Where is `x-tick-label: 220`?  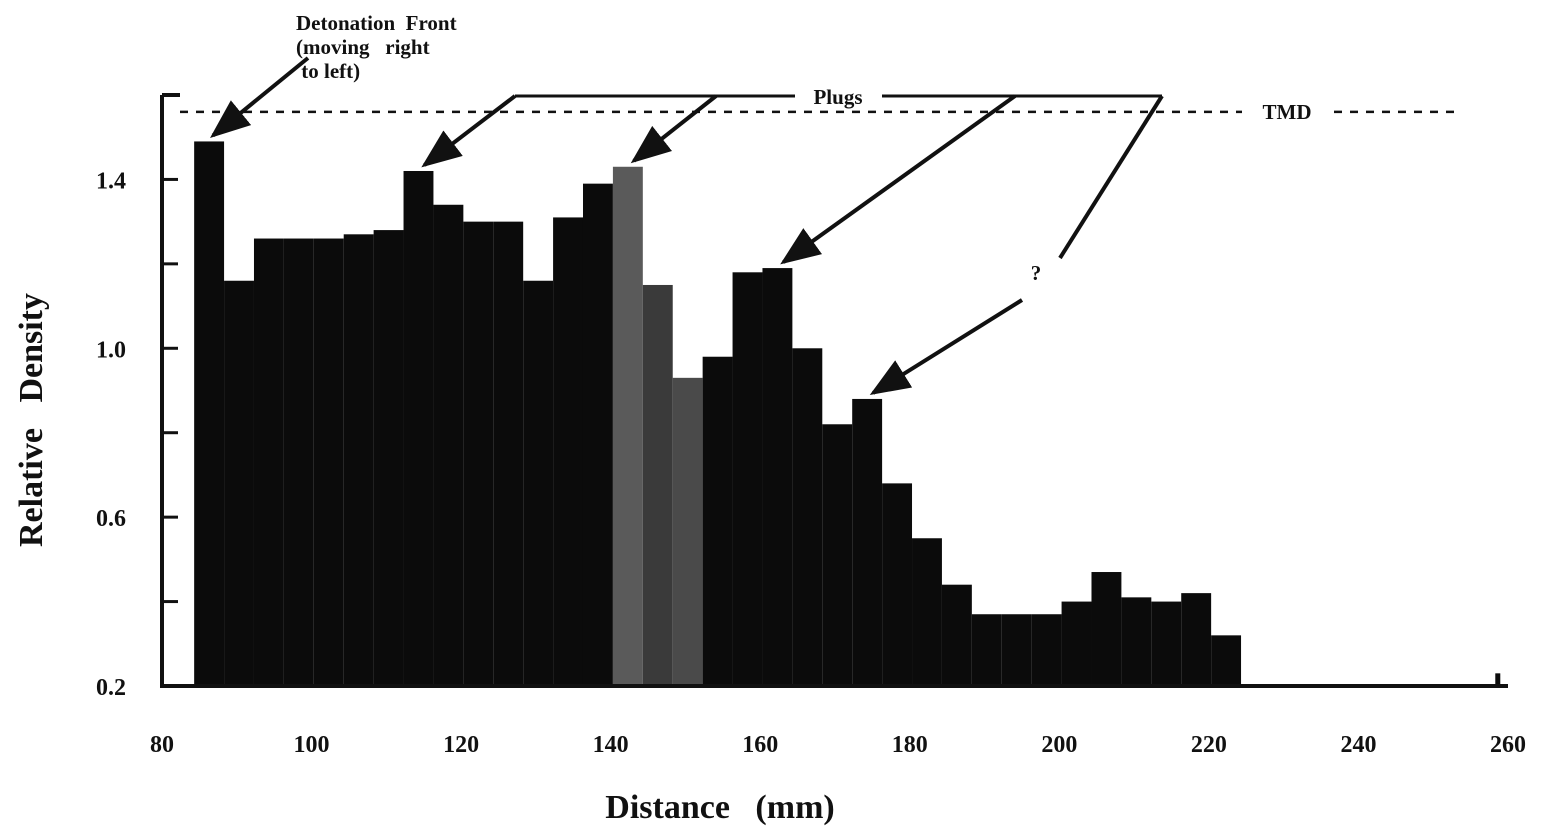 x-tick-label: 220 is located at coordinates (1209, 745).